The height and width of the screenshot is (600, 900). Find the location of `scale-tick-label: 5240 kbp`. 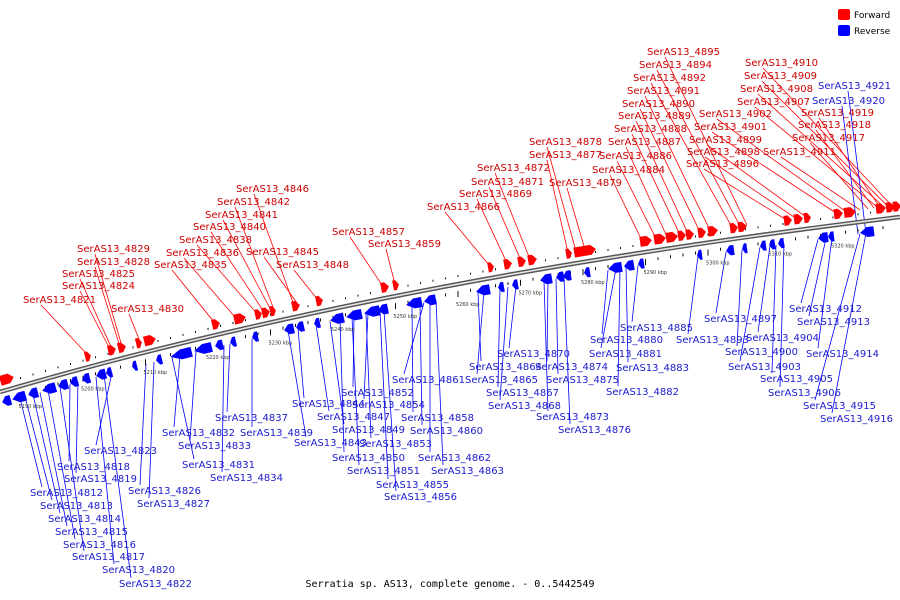

scale-tick-label: 5240 kbp is located at coordinates (343, 330).